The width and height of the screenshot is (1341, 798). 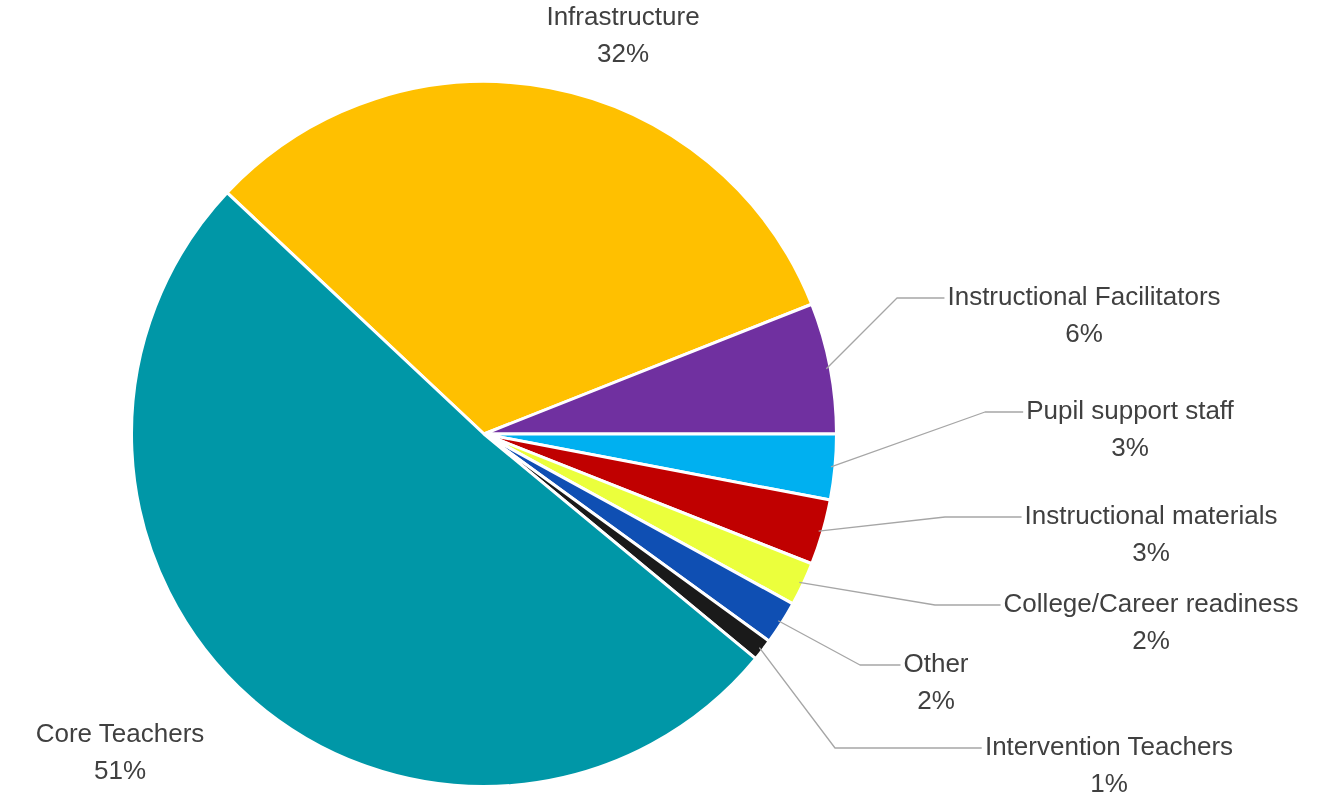 I want to click on slice-label: Instructional materials, so click(x=1151, y=515).